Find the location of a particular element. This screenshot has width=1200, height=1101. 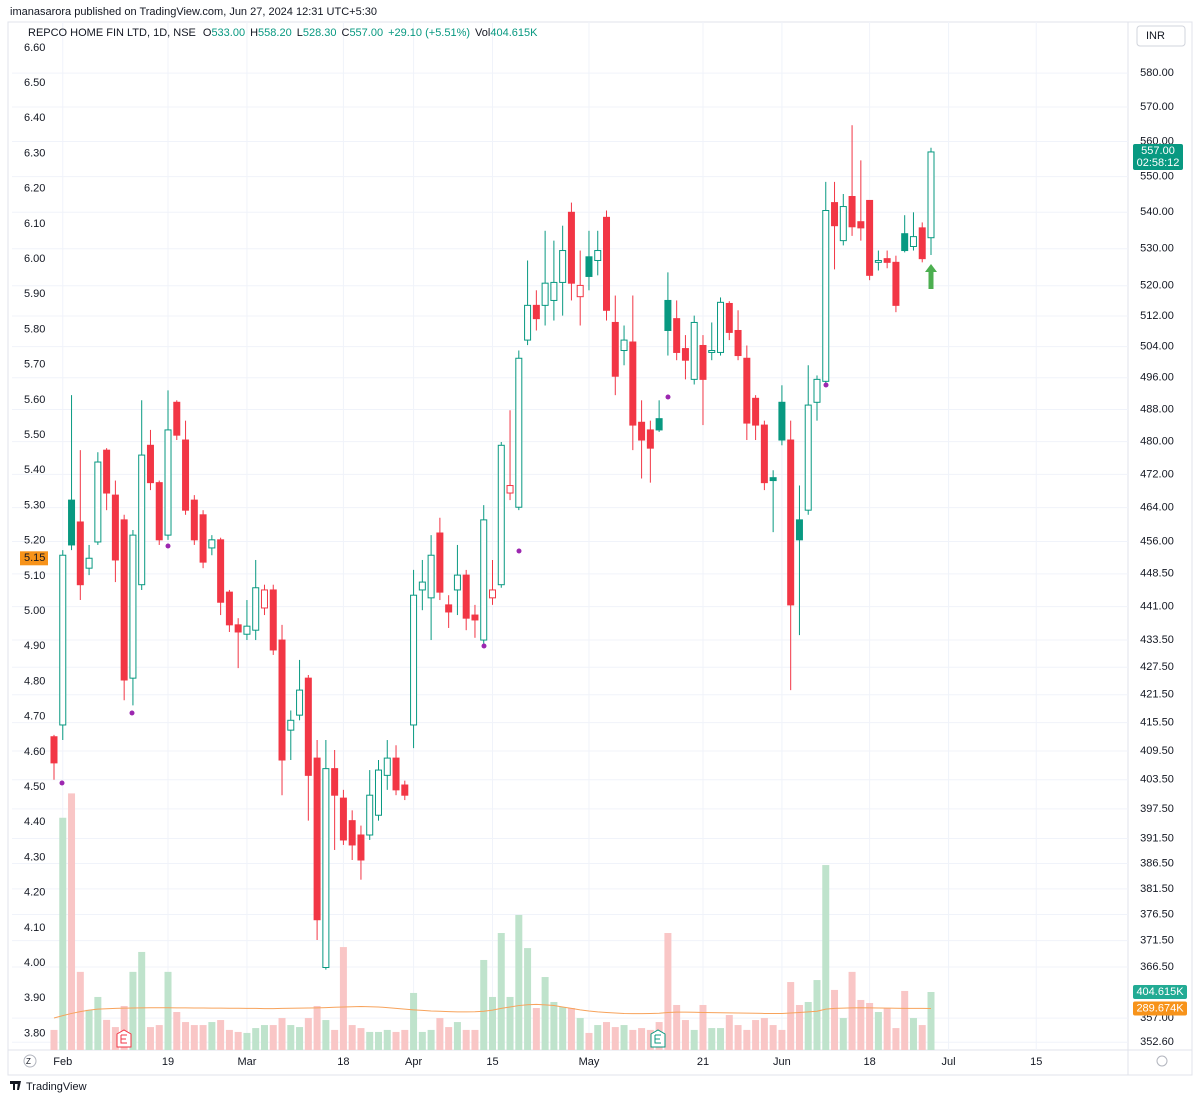

y-tick-label: 352.60 is located at coordinates (1157, 1042).